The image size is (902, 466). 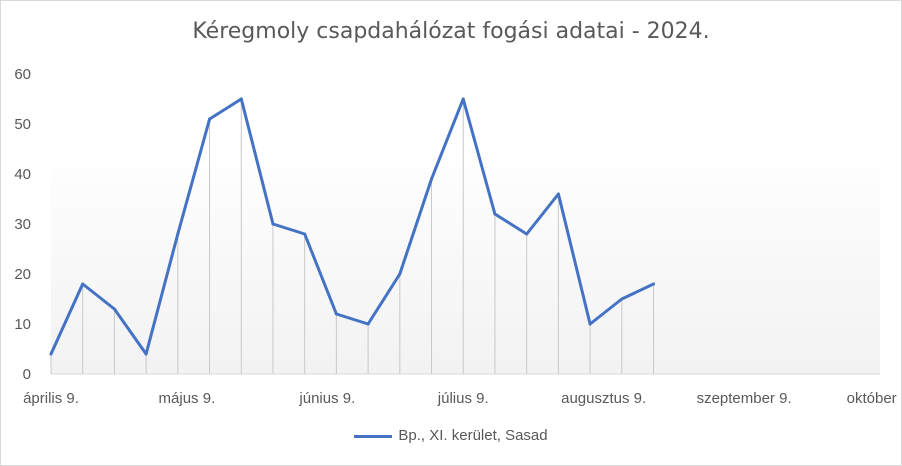 I want to click on x-tick-label: április 9., so click(x=51, y=398).